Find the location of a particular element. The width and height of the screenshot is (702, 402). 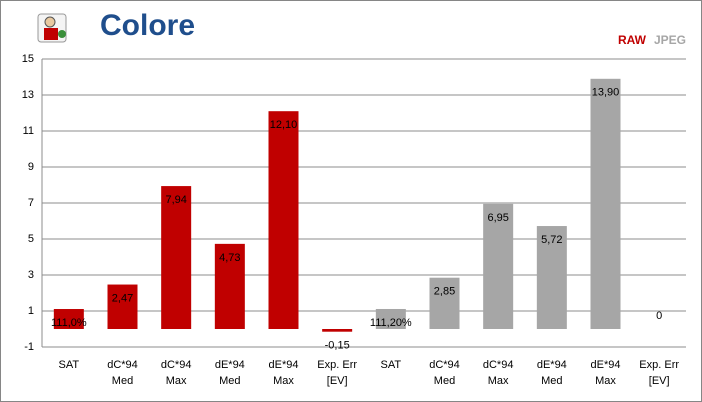

data-label: -0,15 is located at coordinates (337, 346).